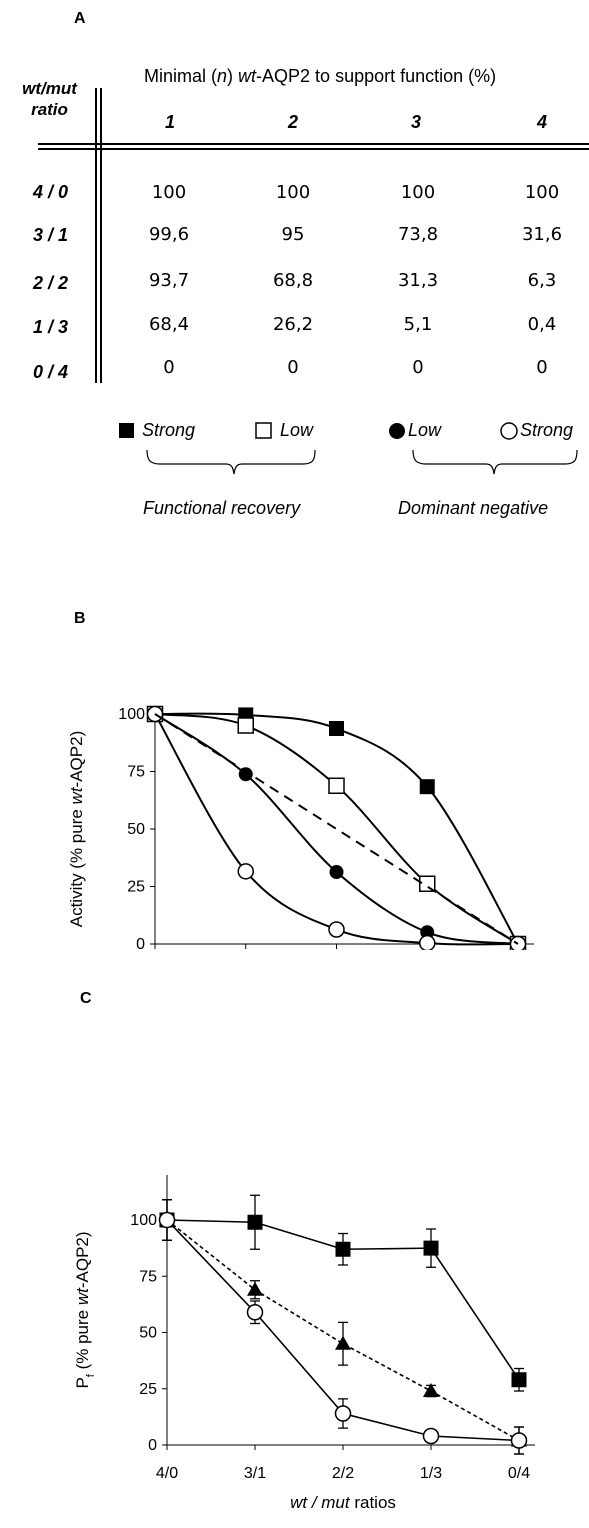  Describe the element at coordinates (425, 430) in the screenshot. I see `legend-low-filled: Low` at that location.